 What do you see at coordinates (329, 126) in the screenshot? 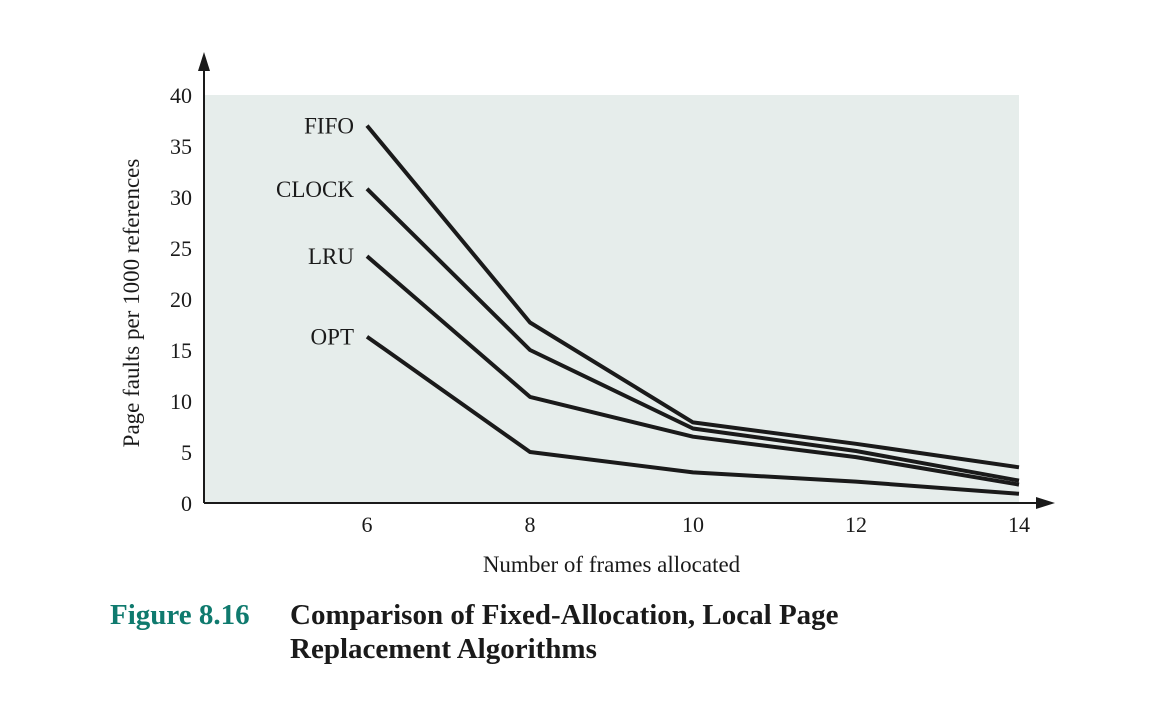
I see `series-label-fifo: FIFO` at bounding box center [329, 126].